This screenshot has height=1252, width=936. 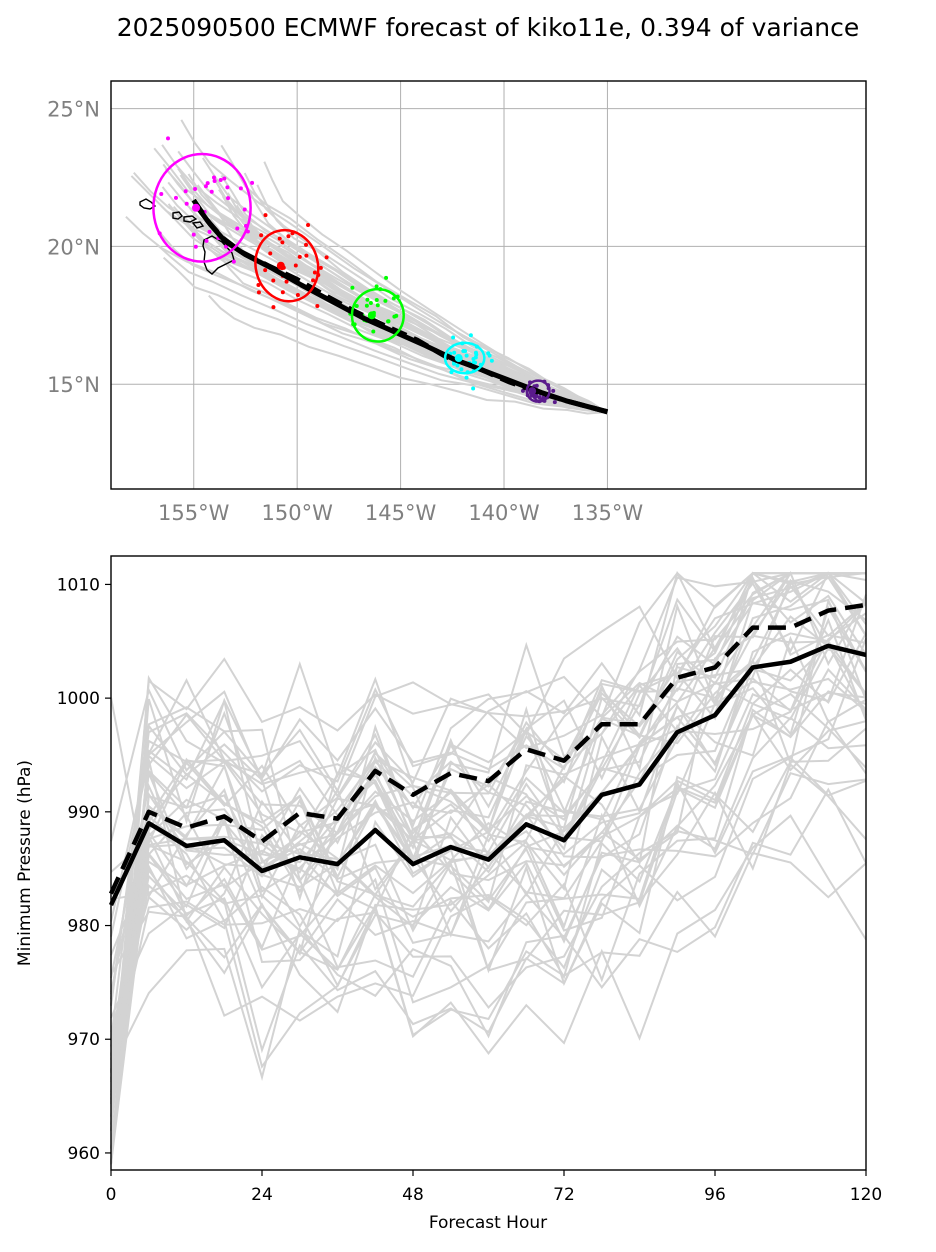 I want to click on pressure-x-tick-label: 96, so click(x=715, y=1195).